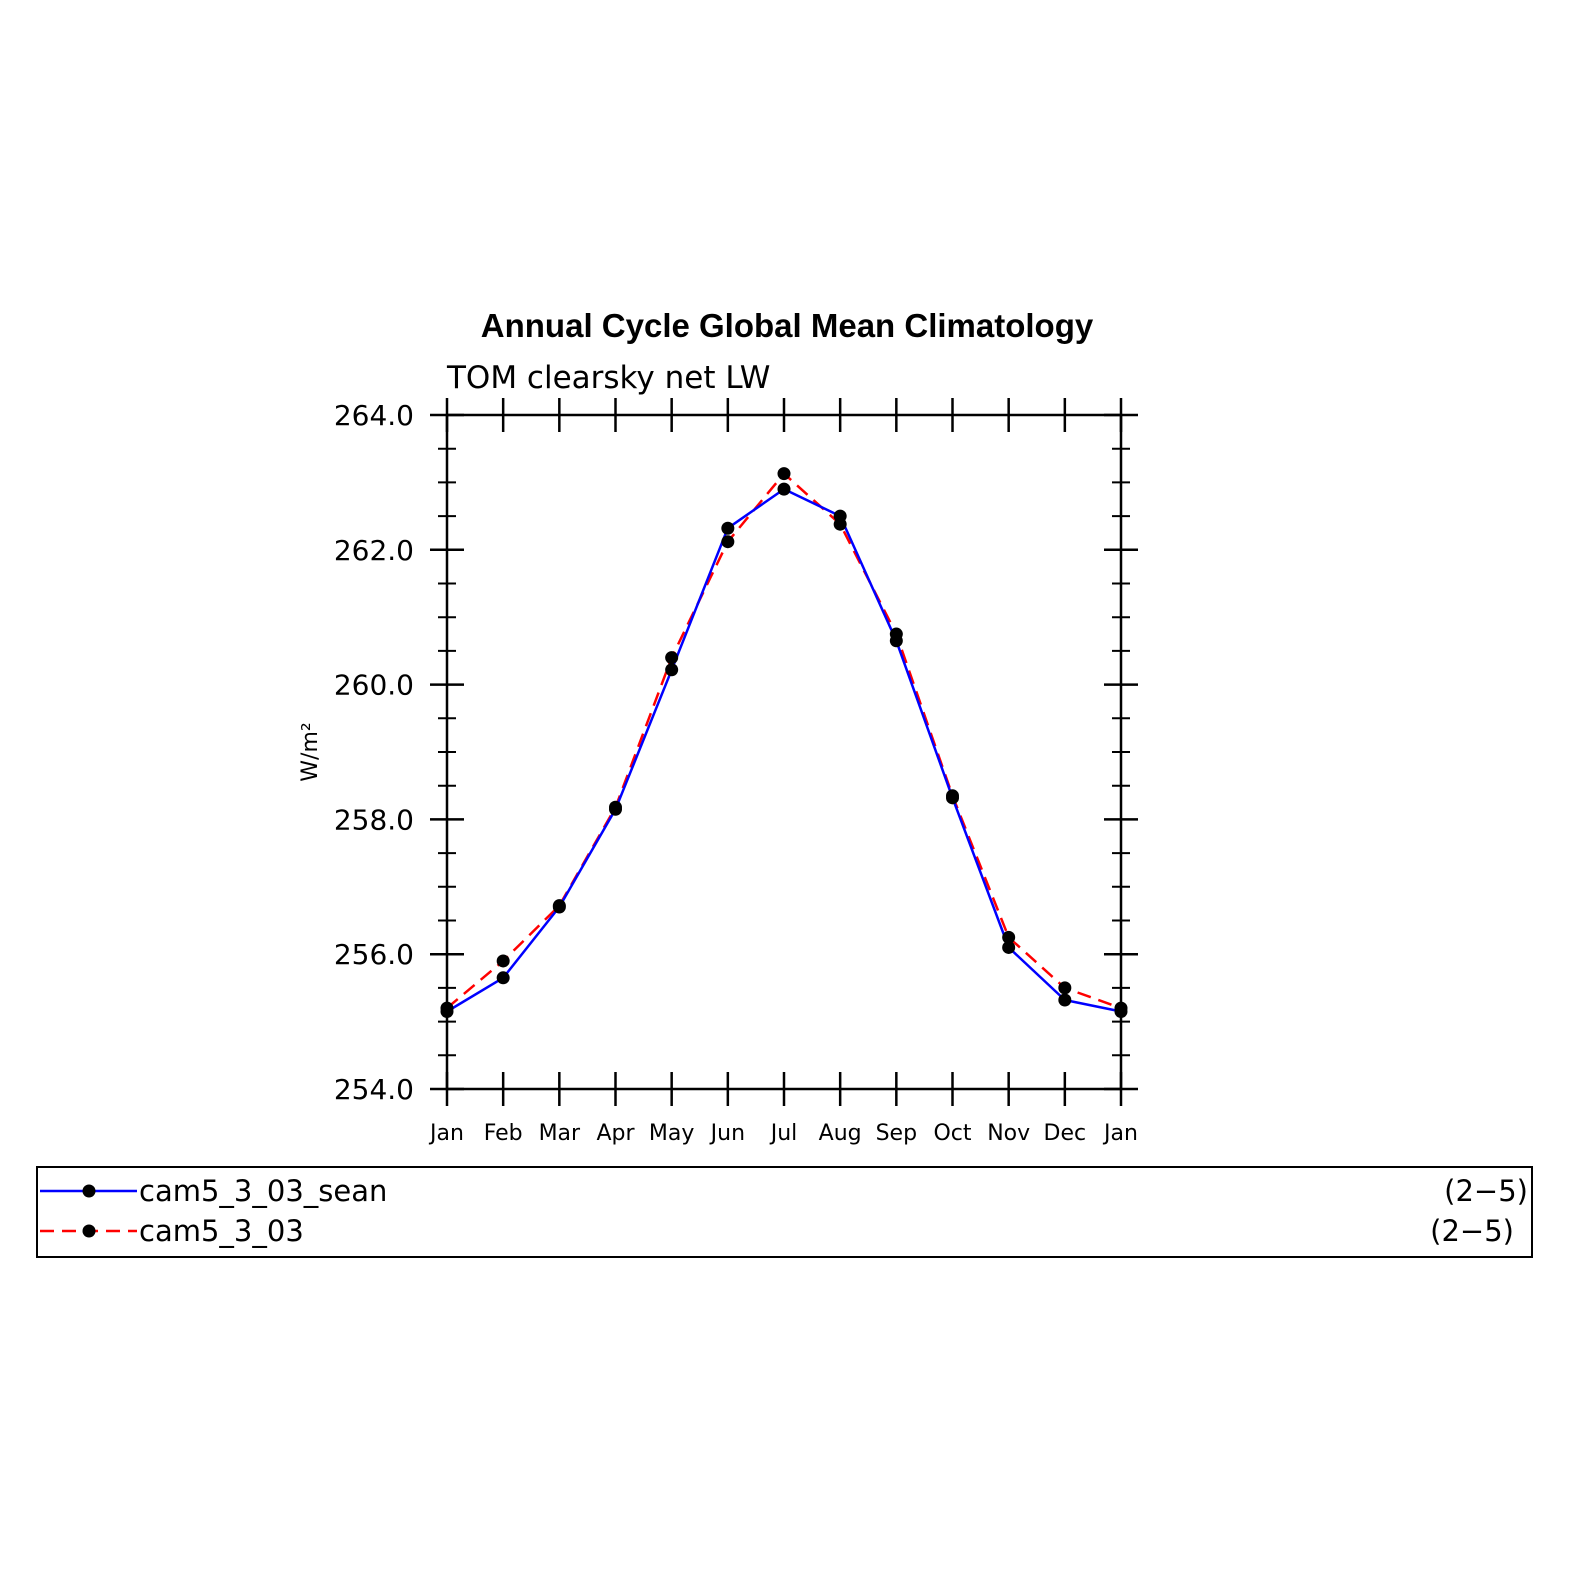  What do you see at coordinates (374, 752) in the screenshot?
I see `y-tick-labels: 254.0 256.0 258.0 260.0 262.0 264.0` at bounding box center [374, 752].